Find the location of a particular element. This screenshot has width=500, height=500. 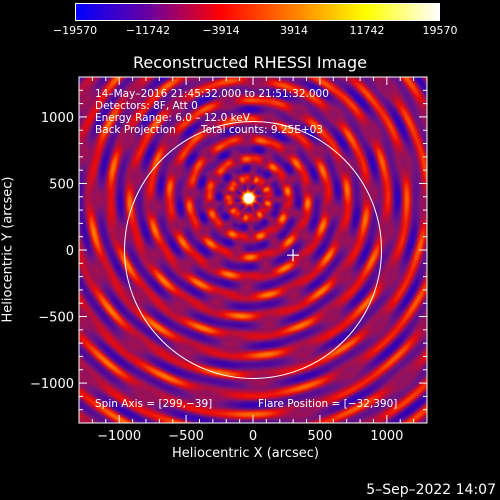

colorbar is located at coordinates (257, 12).